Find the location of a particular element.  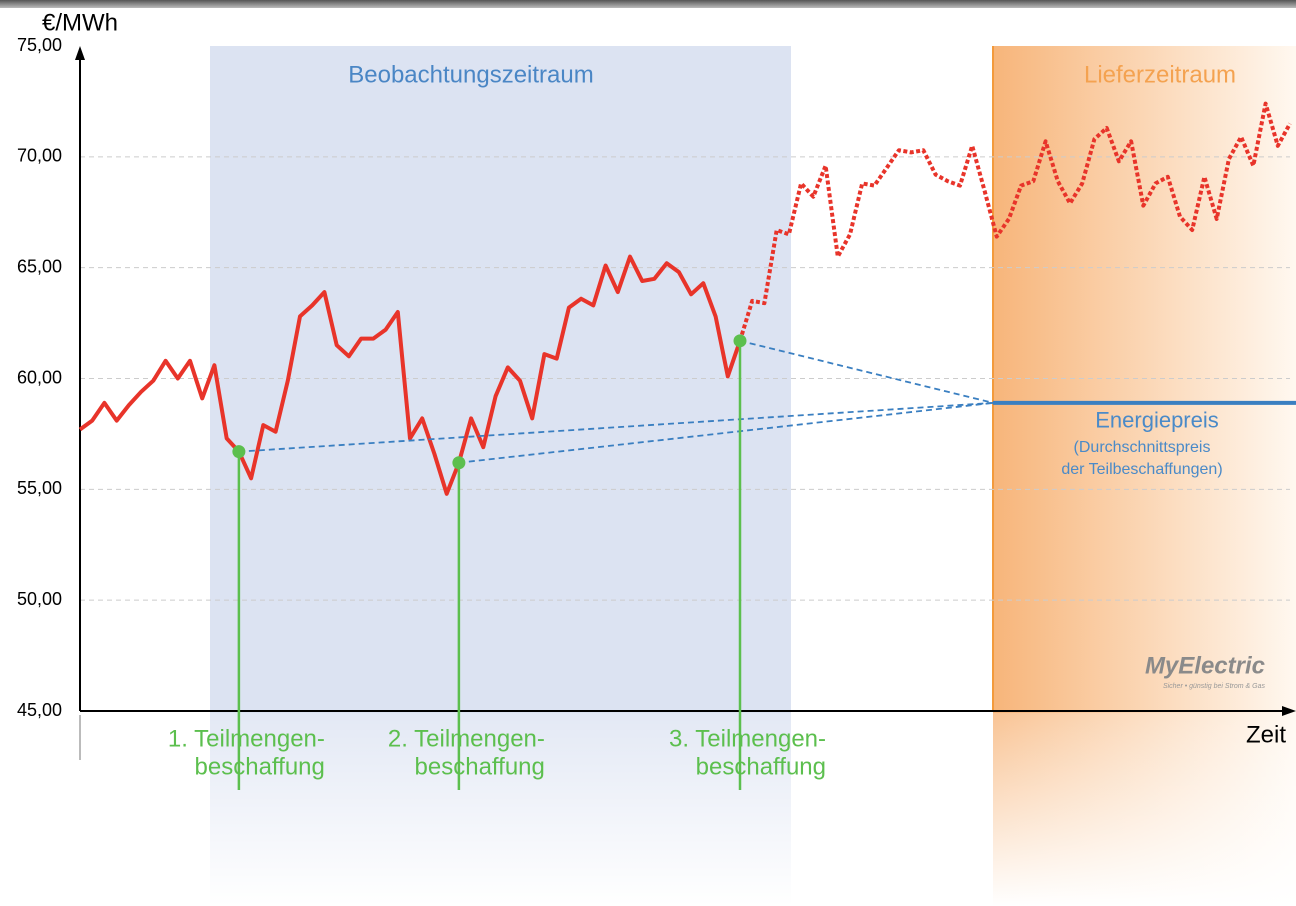

y-axis-arrow is located at coordinates (80, 53).